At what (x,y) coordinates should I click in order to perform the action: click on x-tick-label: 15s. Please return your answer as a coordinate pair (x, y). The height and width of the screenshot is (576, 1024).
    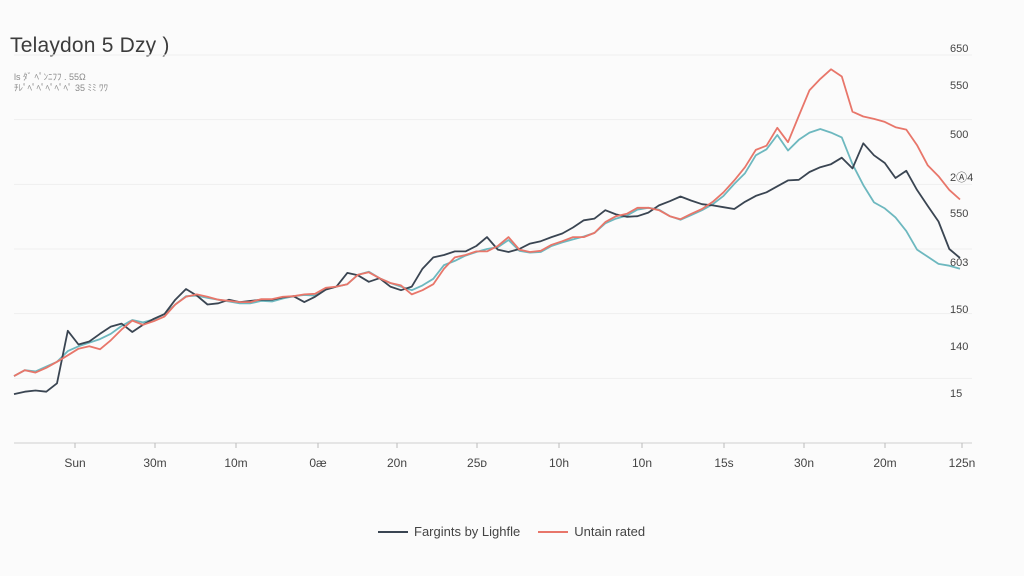
    Looking at the image, I should click on (723, 463).